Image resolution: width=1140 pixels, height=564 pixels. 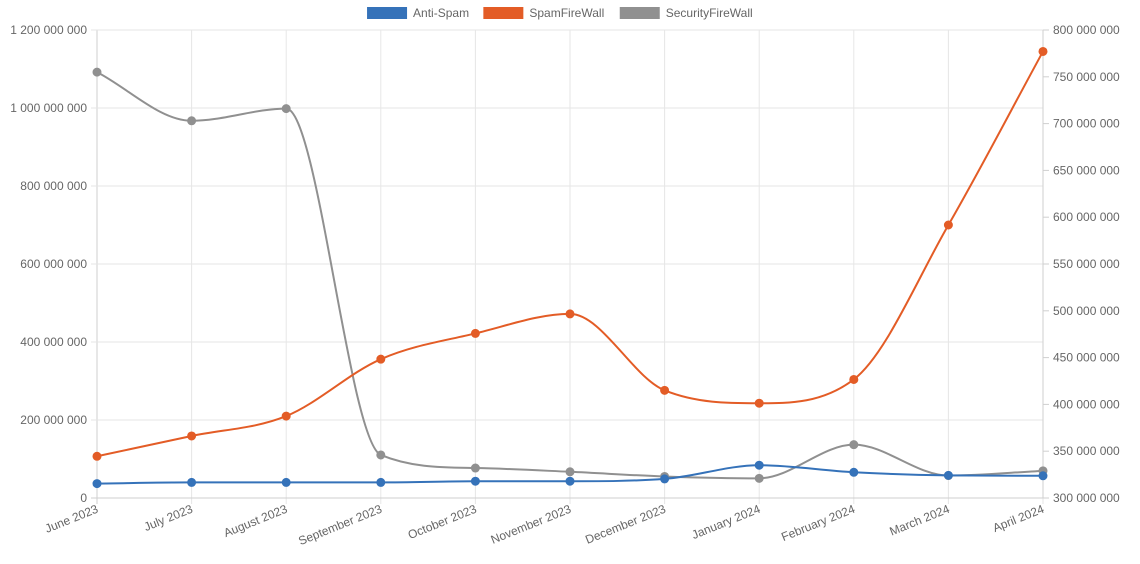 What do you see at coordinates (442, 522) in the screenshot?
I see `x-tick-label: October 2023` at bounding box center [442, 522].